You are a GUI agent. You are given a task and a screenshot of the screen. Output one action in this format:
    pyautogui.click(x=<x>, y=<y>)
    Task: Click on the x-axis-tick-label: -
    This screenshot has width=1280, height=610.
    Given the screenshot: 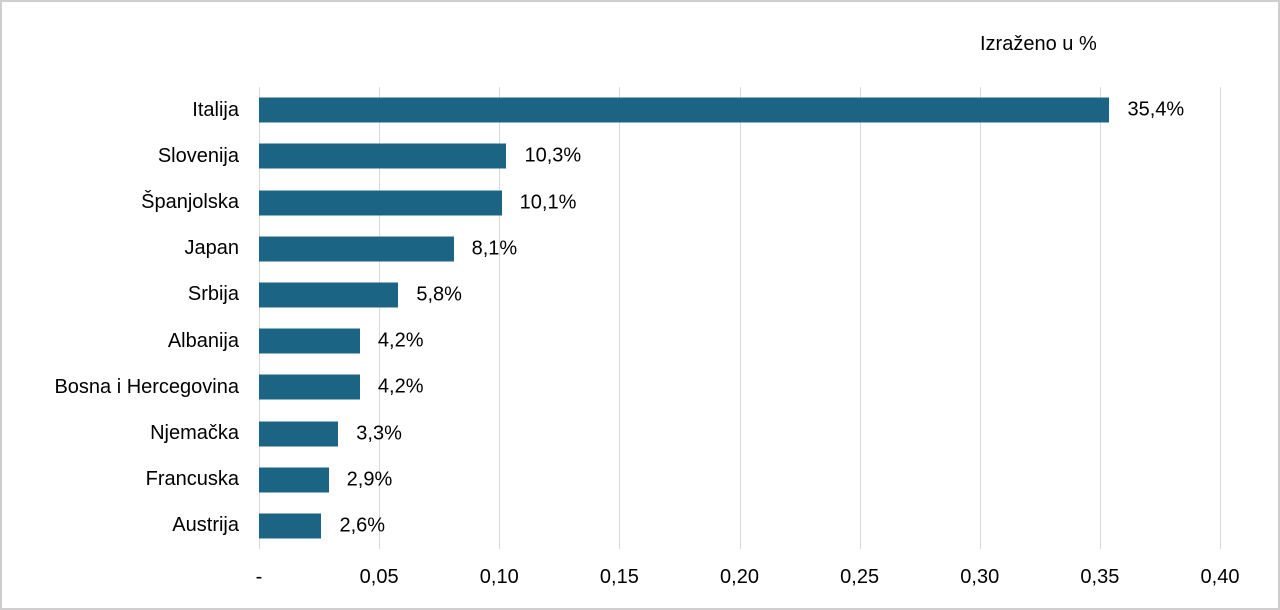 What is the action you would take?
    pyautogui.click(x=259, y=577)
    